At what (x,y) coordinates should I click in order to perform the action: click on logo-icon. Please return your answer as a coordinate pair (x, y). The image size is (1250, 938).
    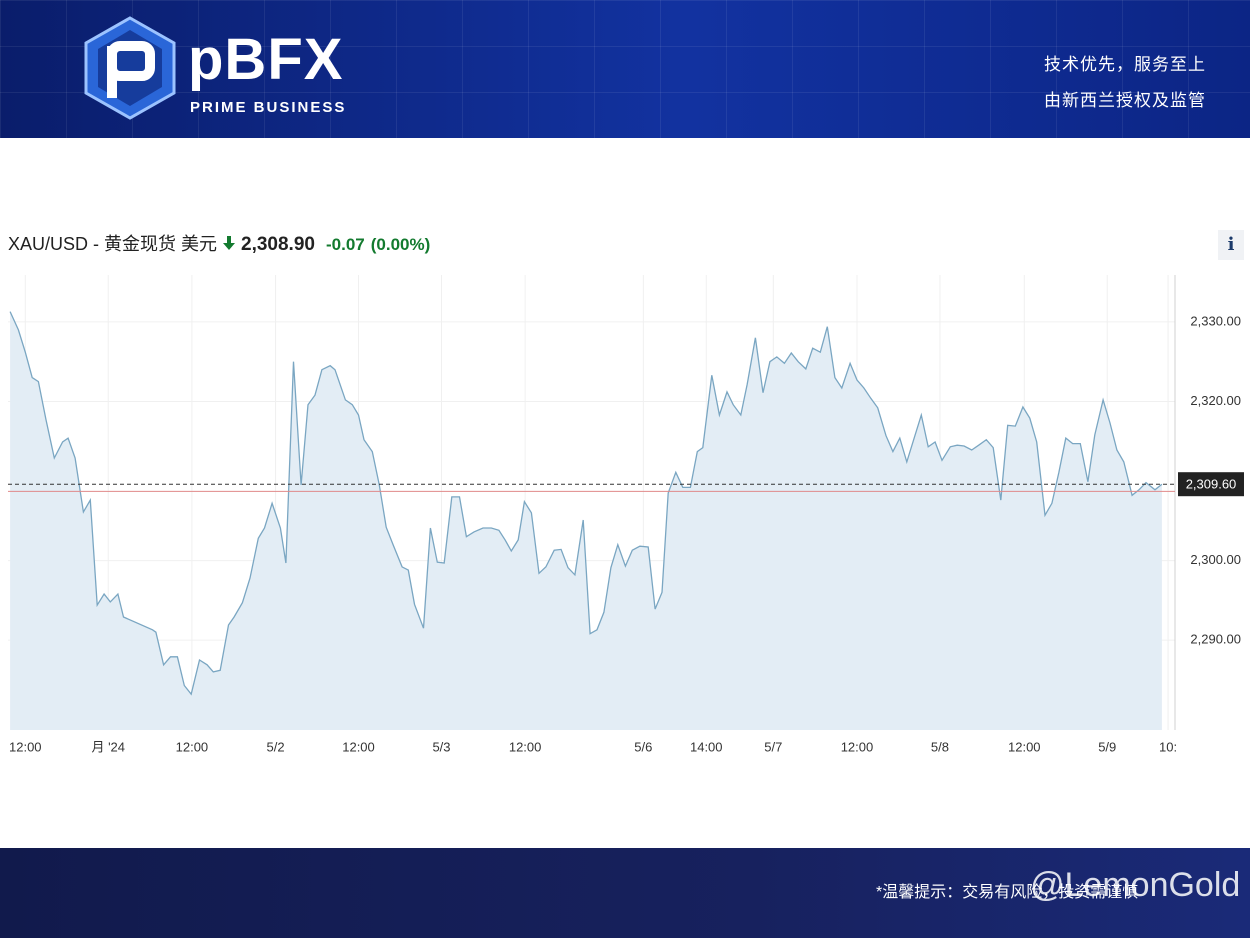
    Looking at the image, I should click on (130, 68).